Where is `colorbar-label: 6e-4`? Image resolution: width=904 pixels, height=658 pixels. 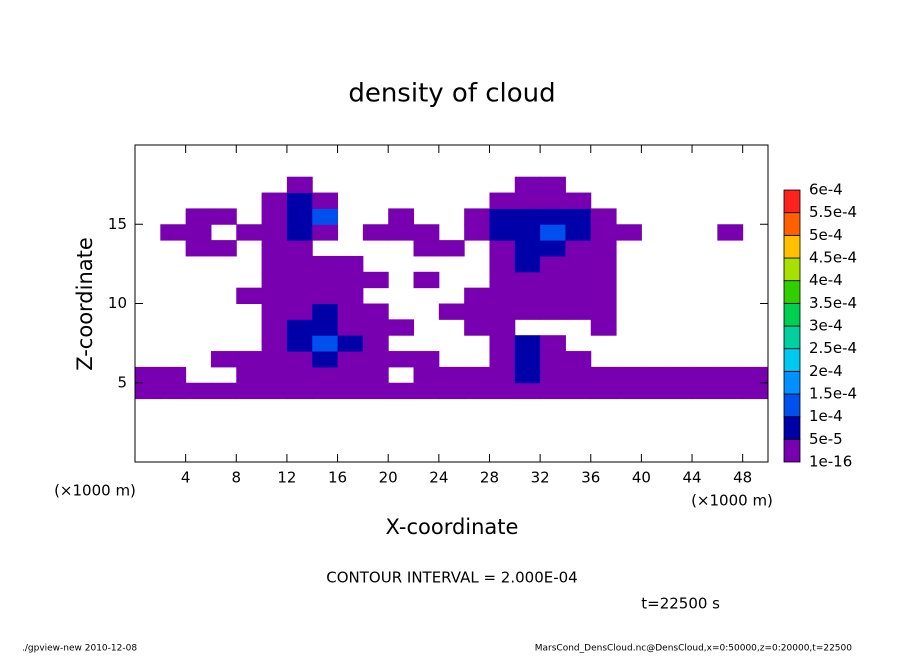
colorbar-label: 6e-4 is located at coordinates (826, 190).